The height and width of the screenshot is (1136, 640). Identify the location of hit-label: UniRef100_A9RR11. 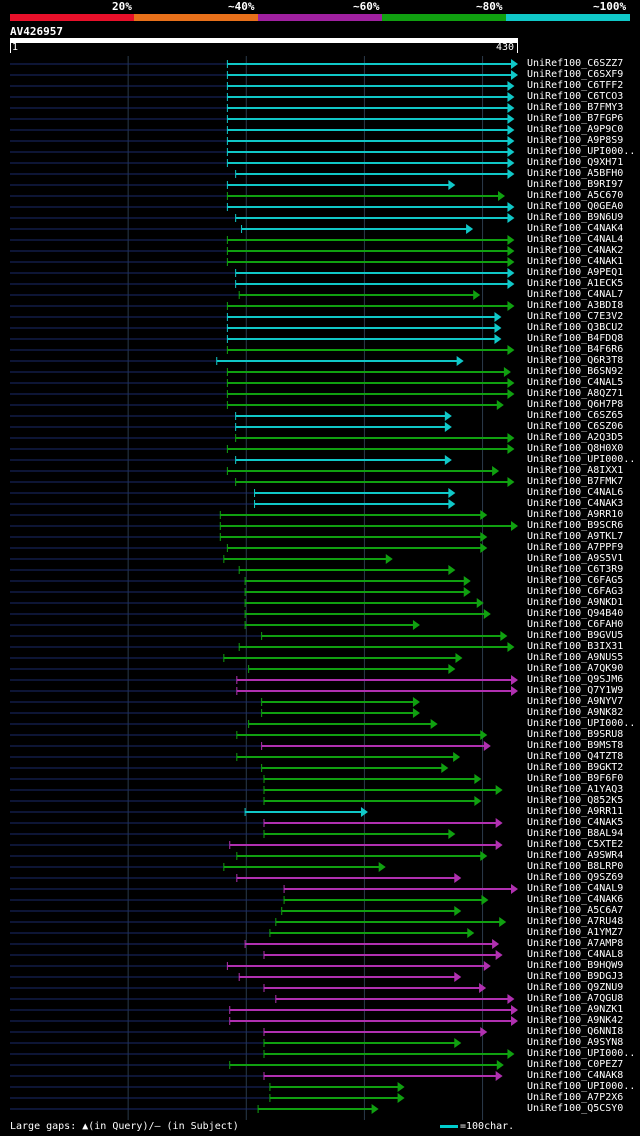
(575, 811).